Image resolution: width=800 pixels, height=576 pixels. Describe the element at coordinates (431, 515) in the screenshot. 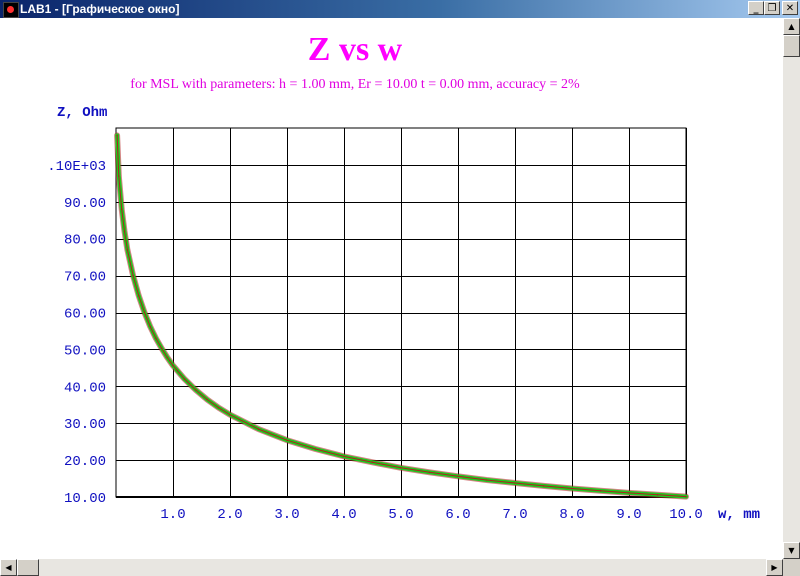

I see `x-tick-labels: 1.0 2.0 3.0 4.0 5.0 6.0 7.0 8.0 9.0 10.0` at that location.